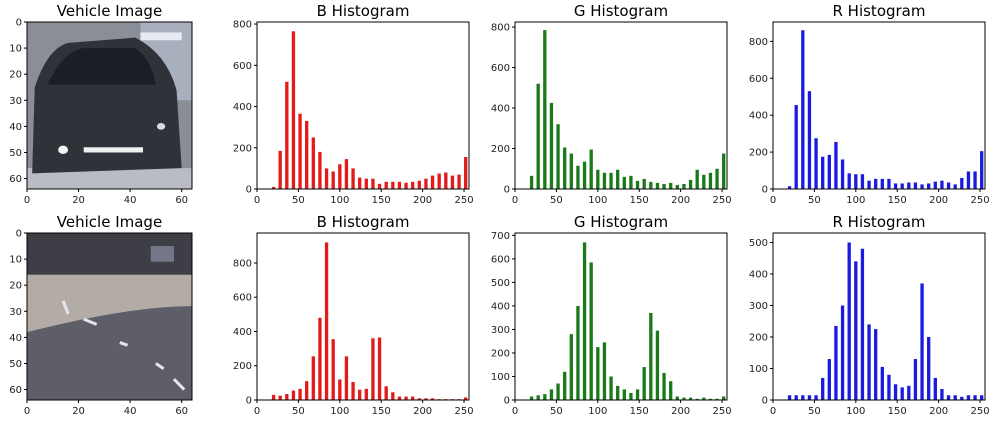 The height and width of the screenshot is (424, 993). What do you see at coordinates (162, 254) in the screenshot?
I see `image-car` at bounding box center [162, 254].